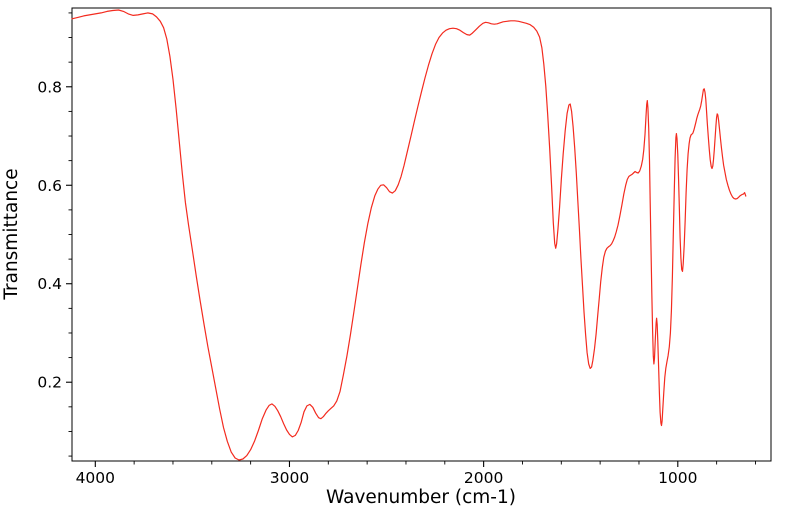 The image size is (799, 516). Describe the element at coordinates (483, 478) in the screenshot. I see `x-tick-label: 2000` at that location.